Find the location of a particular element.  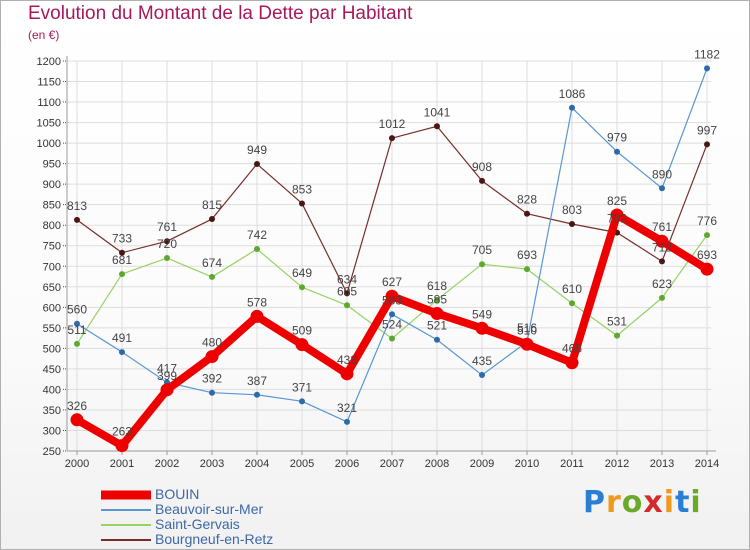

y-tick-label: 1200 is located at coordinates (49, 62).